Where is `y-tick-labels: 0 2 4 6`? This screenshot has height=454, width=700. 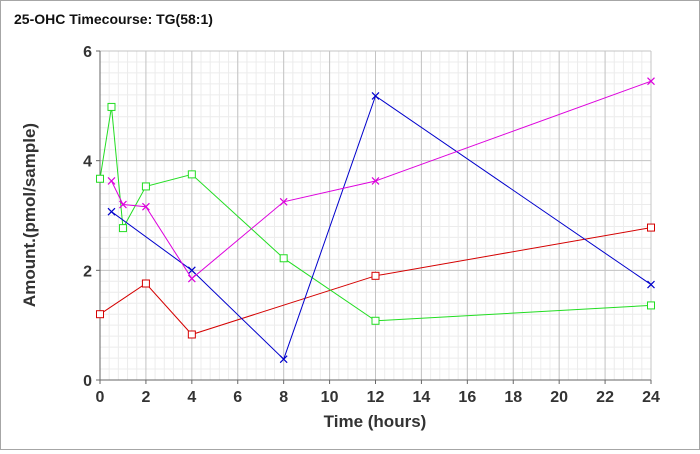 y-tick-labels: 0 2 4 6 is located at coordinates (87, 217).